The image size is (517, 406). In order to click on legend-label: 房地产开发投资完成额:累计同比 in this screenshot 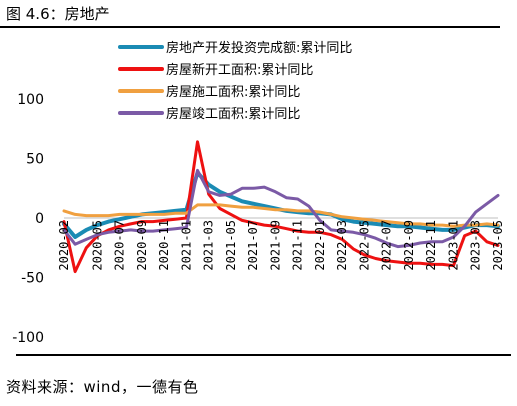, I will do `click(259, 48)`.